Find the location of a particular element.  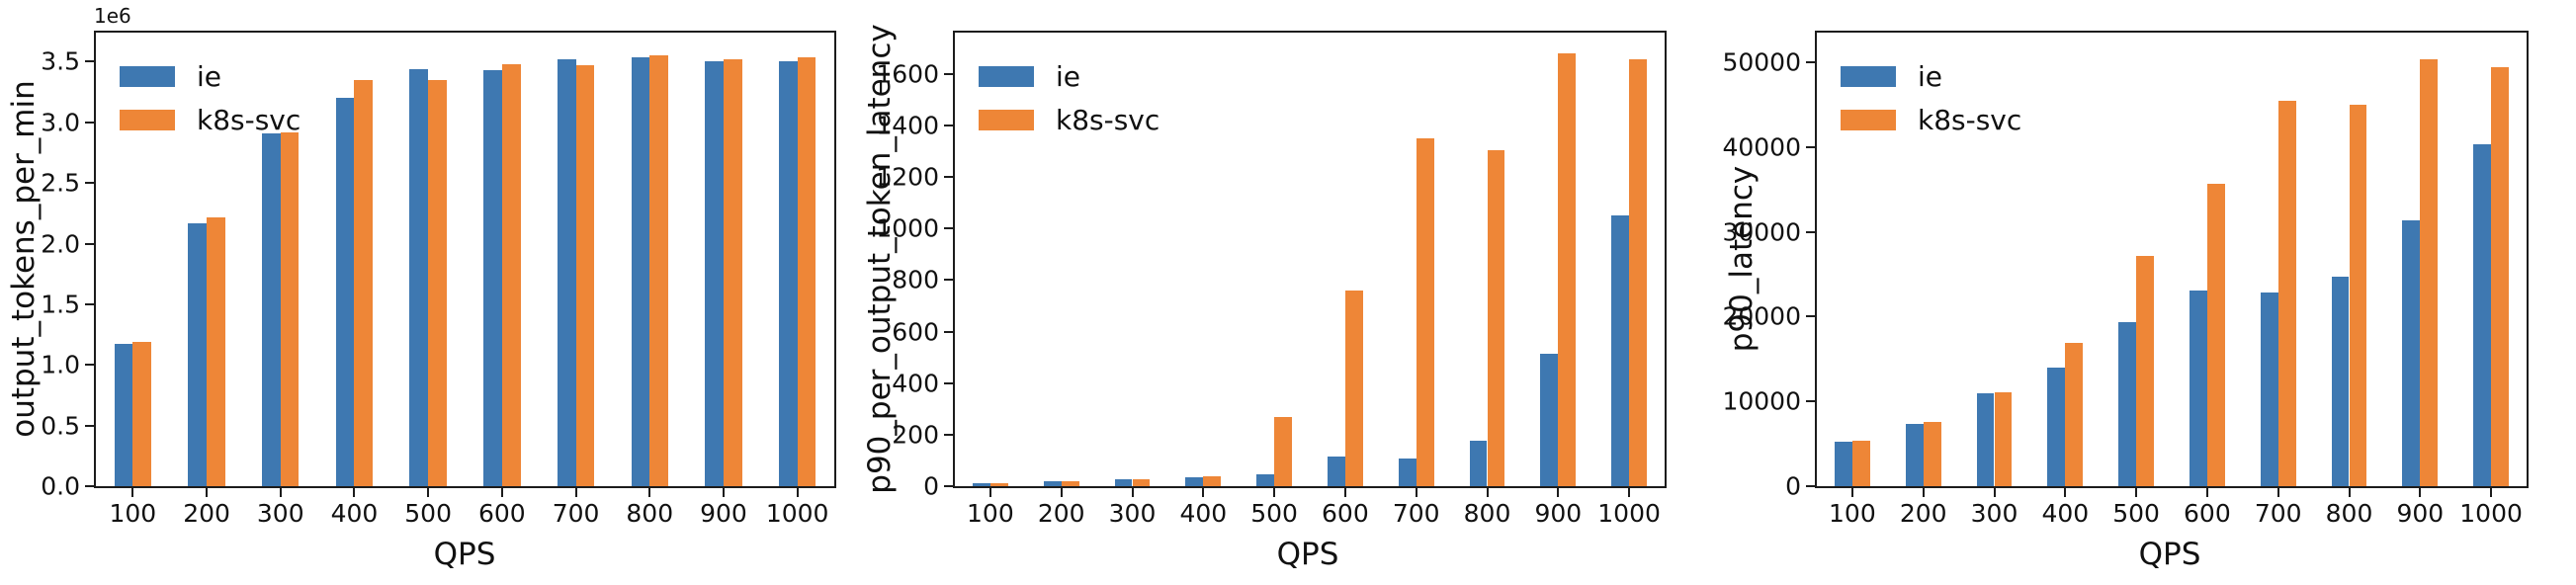

y-tick-label: 2.5 is located at coordinates (60, 183).